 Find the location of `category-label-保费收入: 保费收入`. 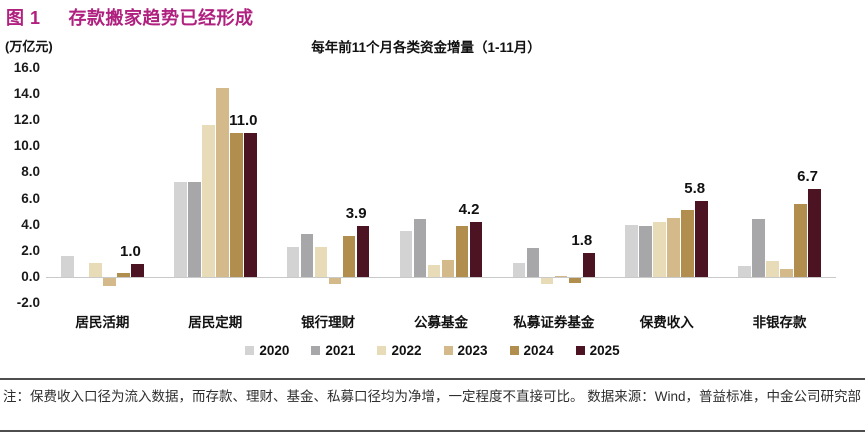

category-label-保费收入: 保费收入 is located at coordinates (666, 322).